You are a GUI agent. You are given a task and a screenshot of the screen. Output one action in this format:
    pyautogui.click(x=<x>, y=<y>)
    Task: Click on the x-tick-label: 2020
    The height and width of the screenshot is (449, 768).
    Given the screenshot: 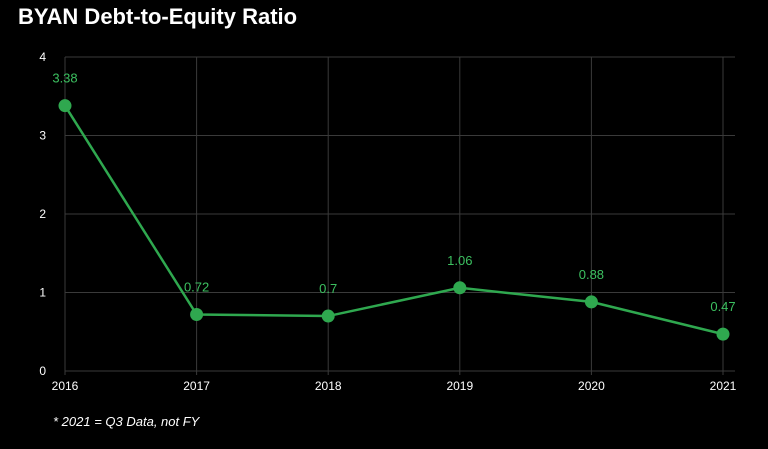 What is the action you would take?
    pyautogui.click(x=591, y=386)
    